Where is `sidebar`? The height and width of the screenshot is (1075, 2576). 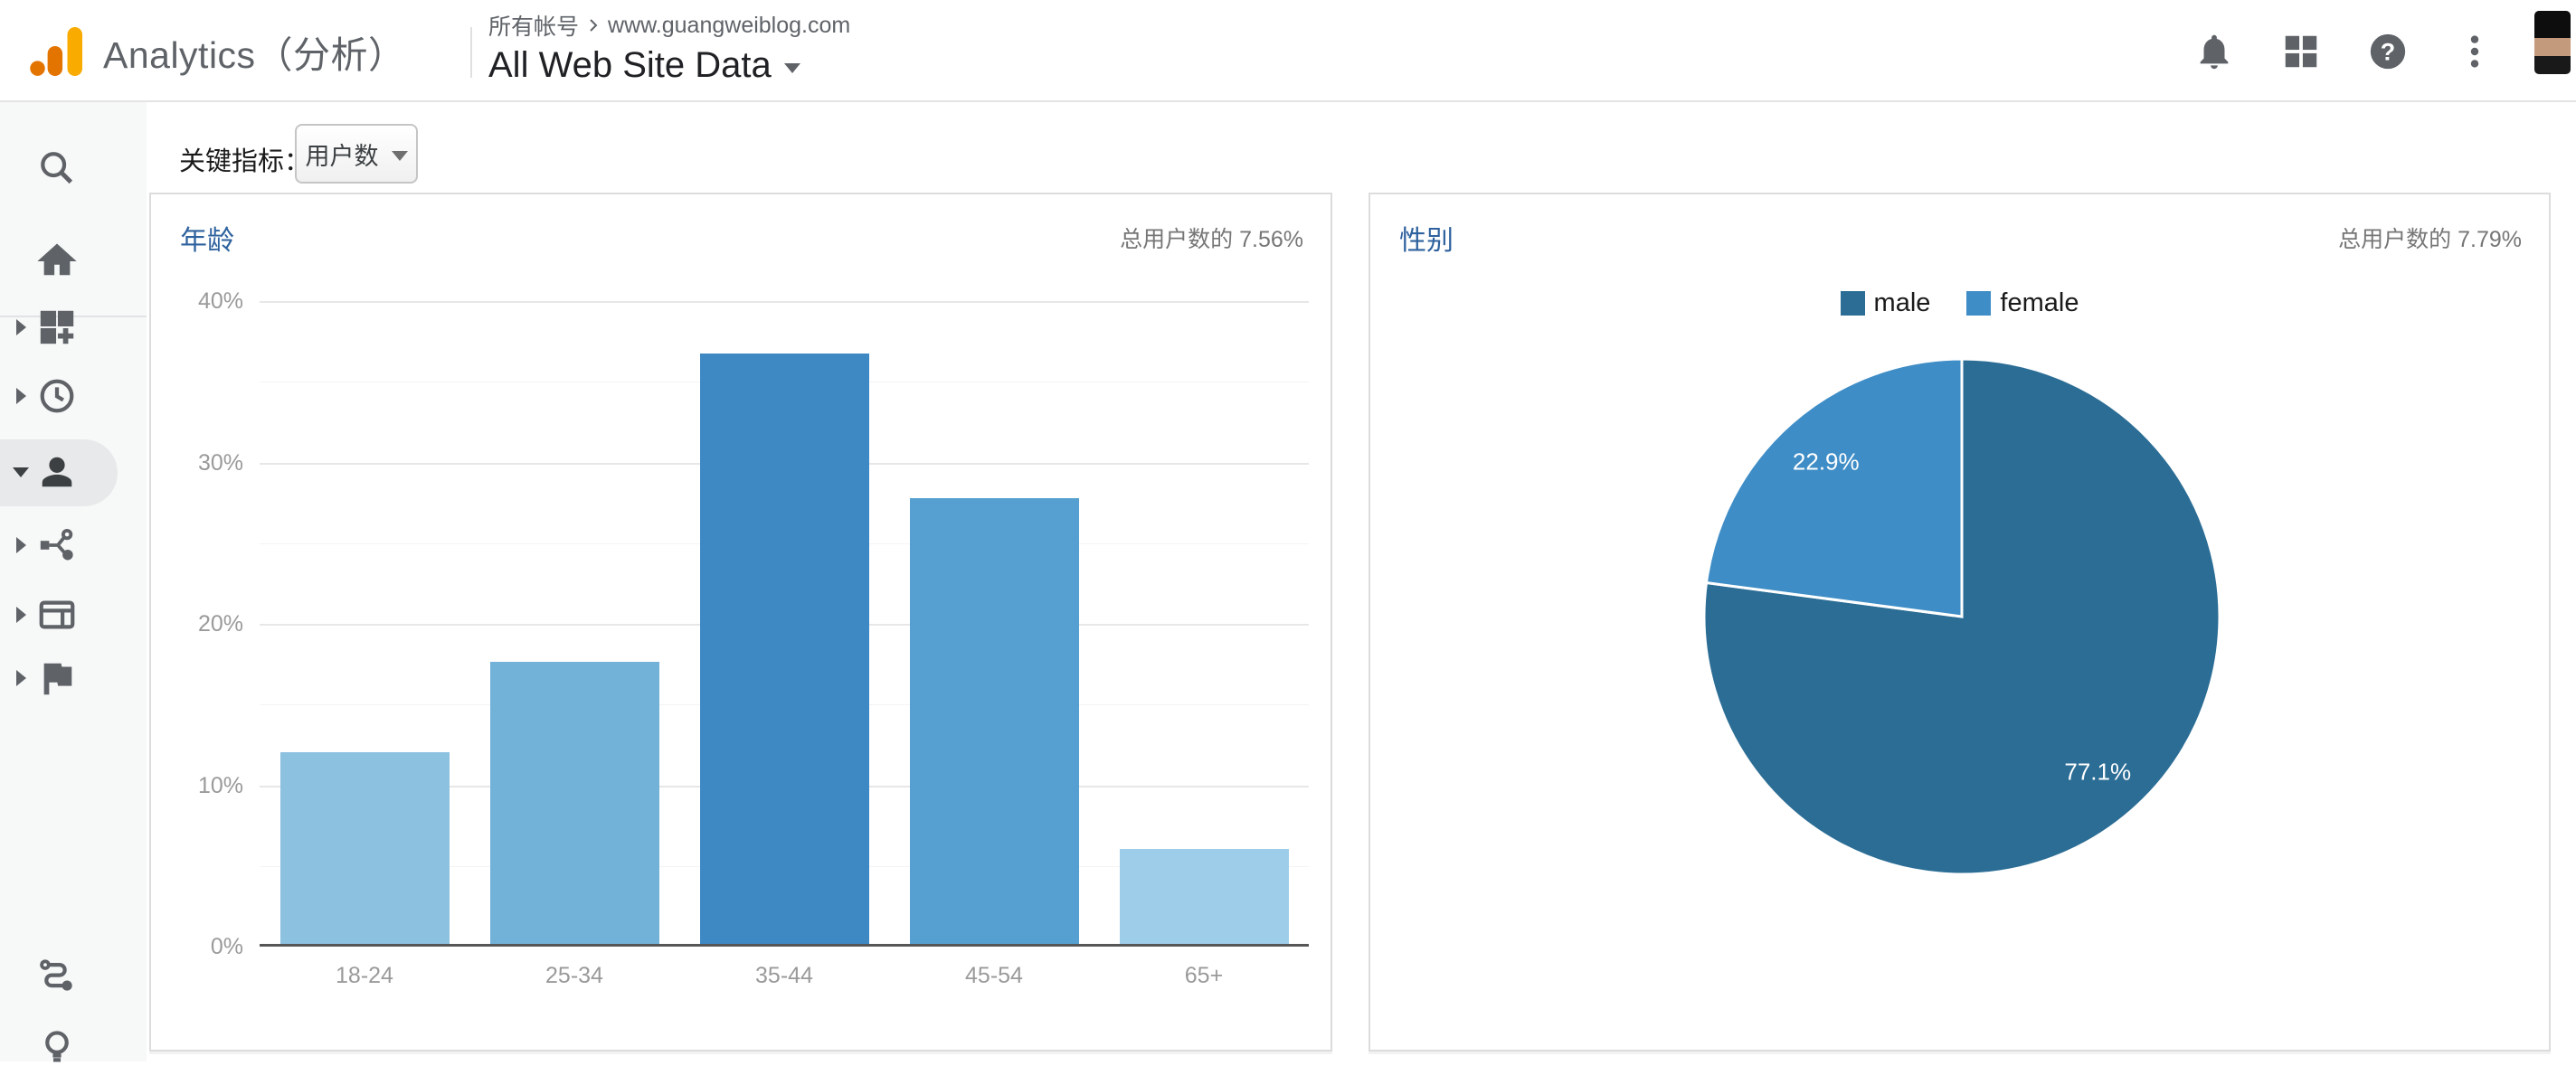
sidebar is located at coordinates (74, 582).